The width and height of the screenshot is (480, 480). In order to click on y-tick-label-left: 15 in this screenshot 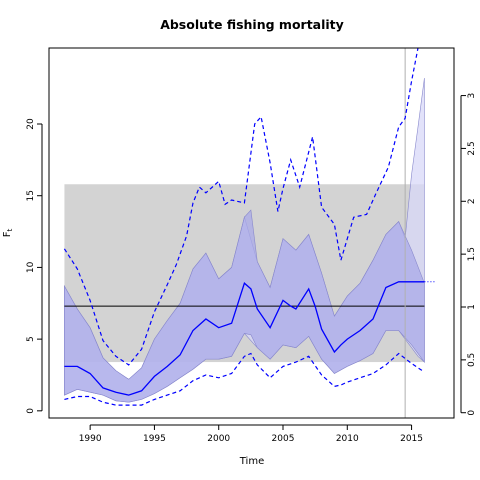, I will do `click(31, 195)`.